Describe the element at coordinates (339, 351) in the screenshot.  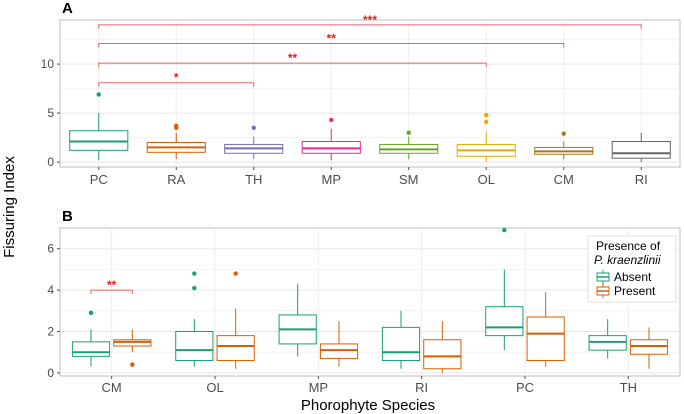
I see `panel-b-present-mp-iqr-rect` at that location.